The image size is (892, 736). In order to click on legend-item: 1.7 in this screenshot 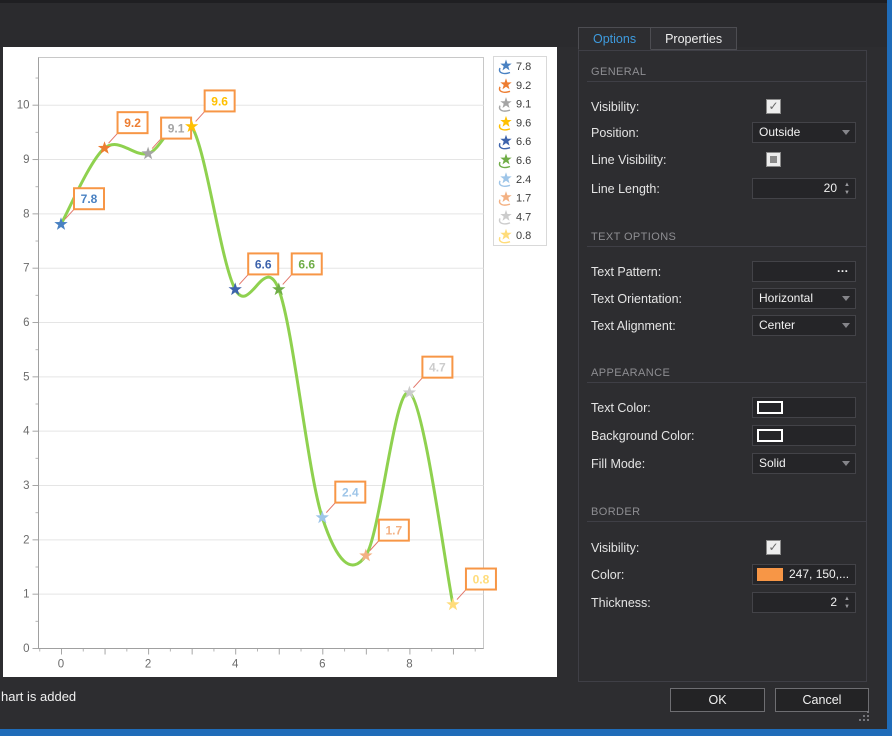, I will do `click(515, 198)`.